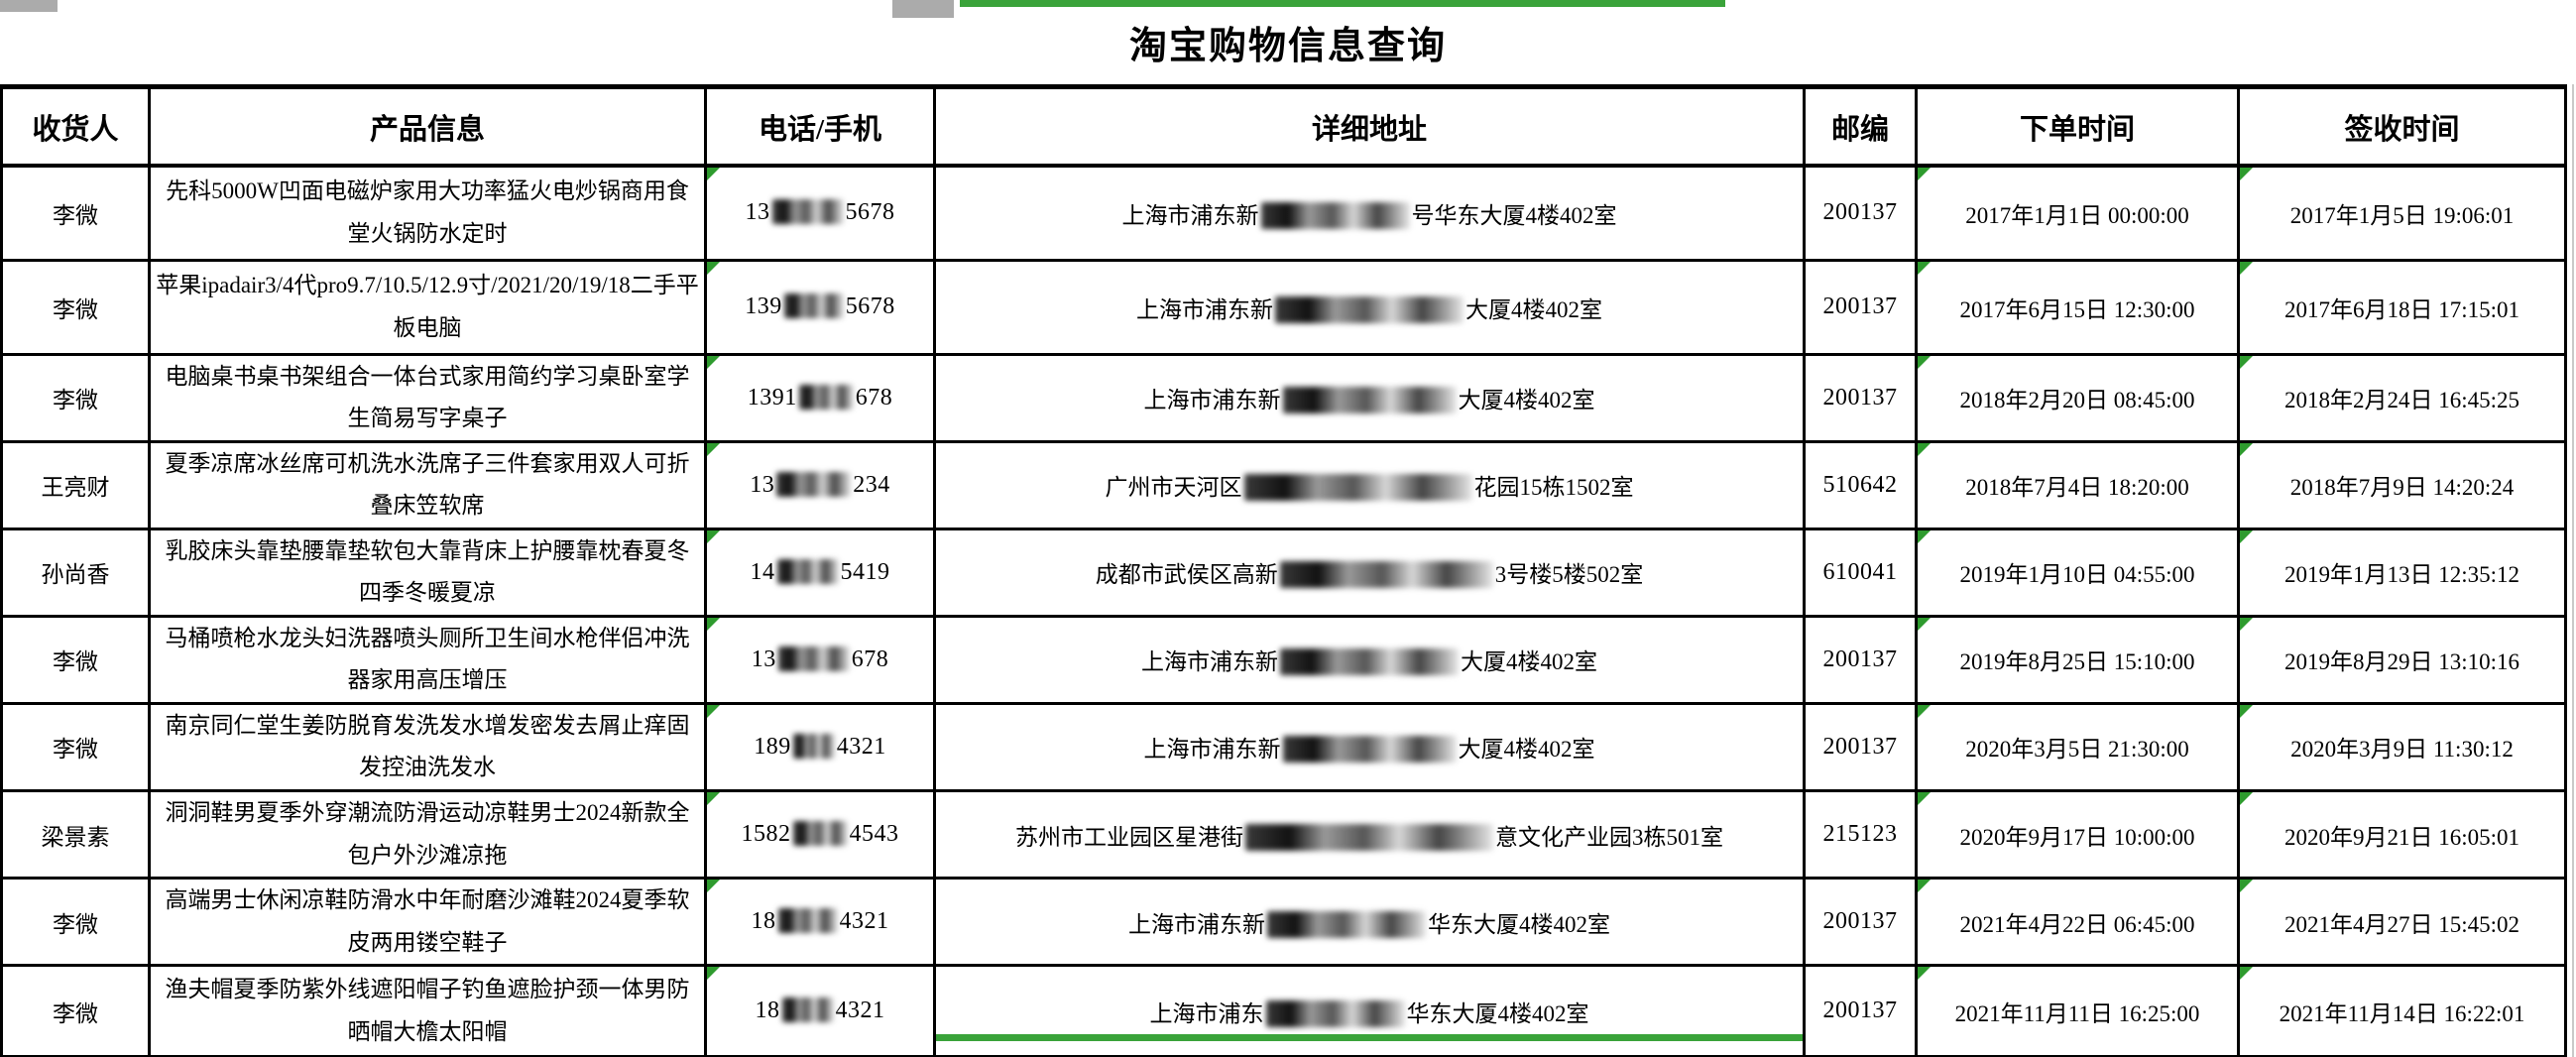 The width and height of the screenshot is (2576, 1057). Describe the element at coordinates (874, 397) in the screenshot. I see `phone-suffix: 678` at that location.